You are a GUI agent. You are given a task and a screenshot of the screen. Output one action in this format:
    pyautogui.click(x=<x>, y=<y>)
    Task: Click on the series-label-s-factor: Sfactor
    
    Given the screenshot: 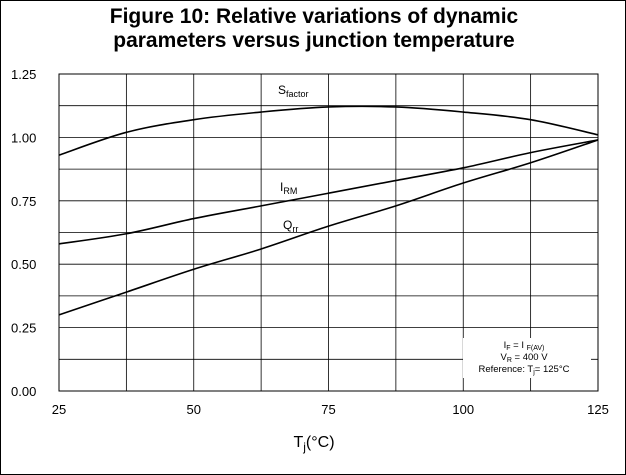 What is the action you would take?
    pyautogui.click(x=293, y=91)
    